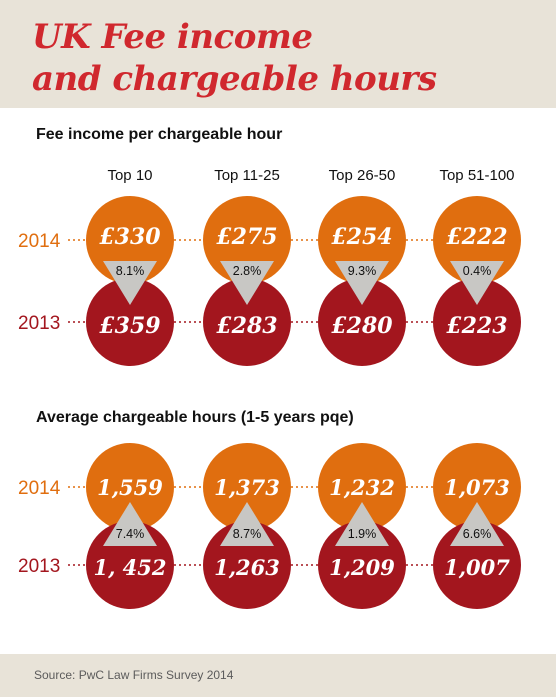 The image size is (556, 697). I want to click on title-line-2: and chargeable hours, so click(234, 79).